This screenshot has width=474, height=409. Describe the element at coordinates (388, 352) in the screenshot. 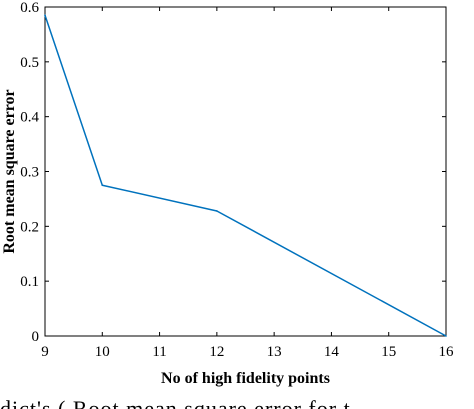

I see `x-tick-label: 15` at that location.